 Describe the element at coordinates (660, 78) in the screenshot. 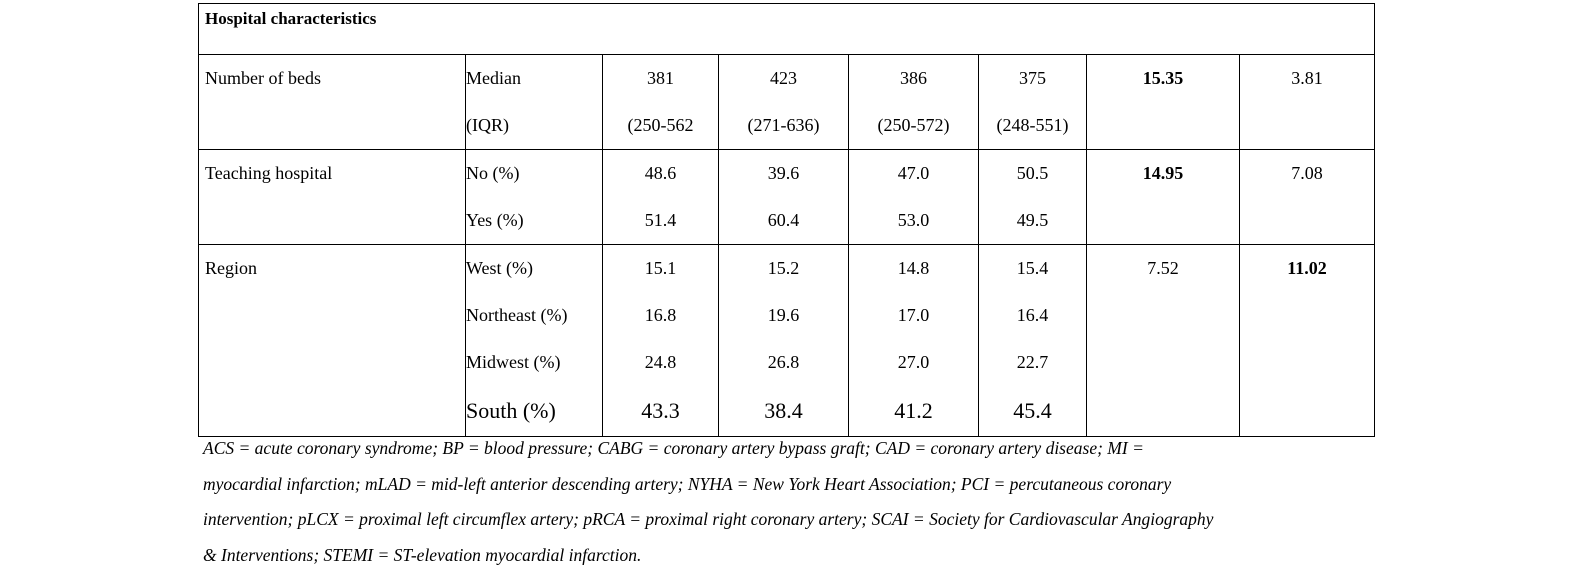

I see `data-cell: 381` at that location.